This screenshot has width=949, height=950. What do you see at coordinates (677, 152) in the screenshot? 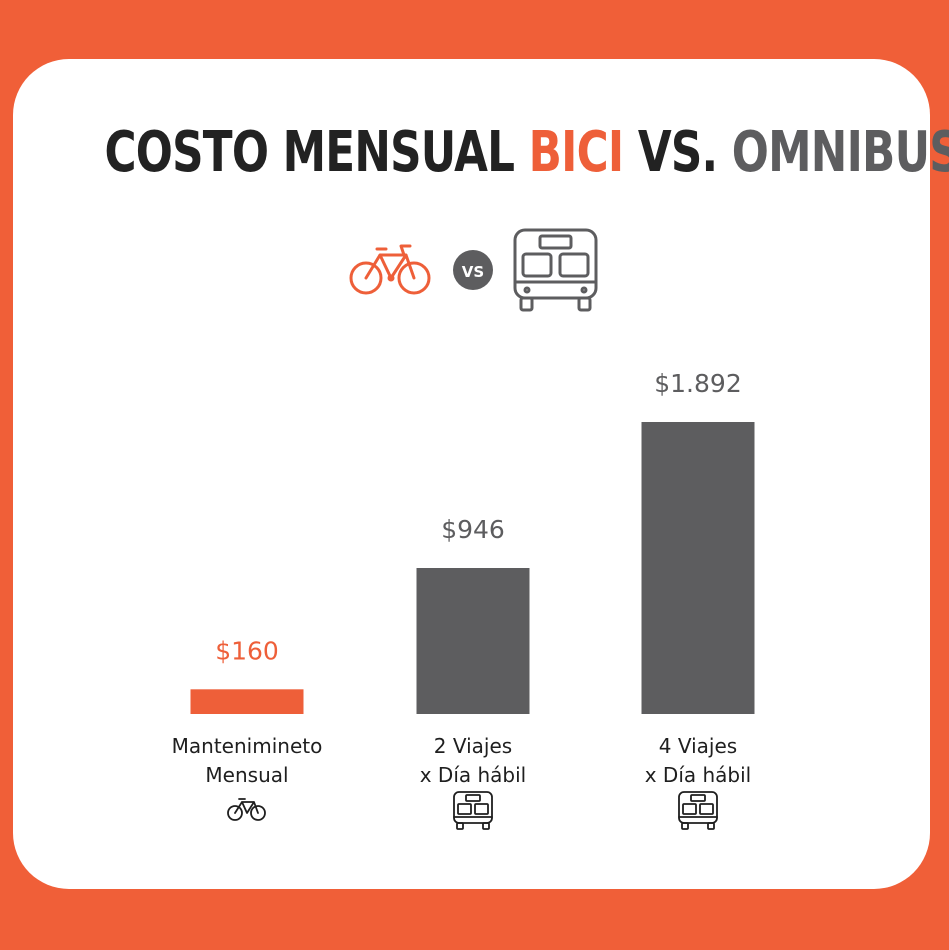
I see `title-part-vs: VS.` at bounding box center [677, 152].